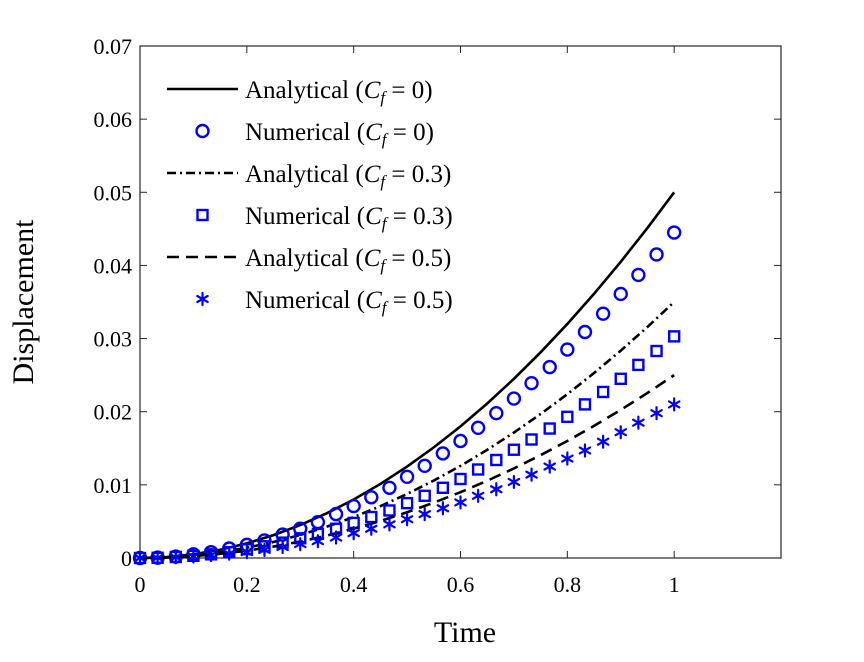 This screenshot has height=662, width=864. I want to click on legend-entry: Numerical (Cf = 0.5), so click(324, 302).